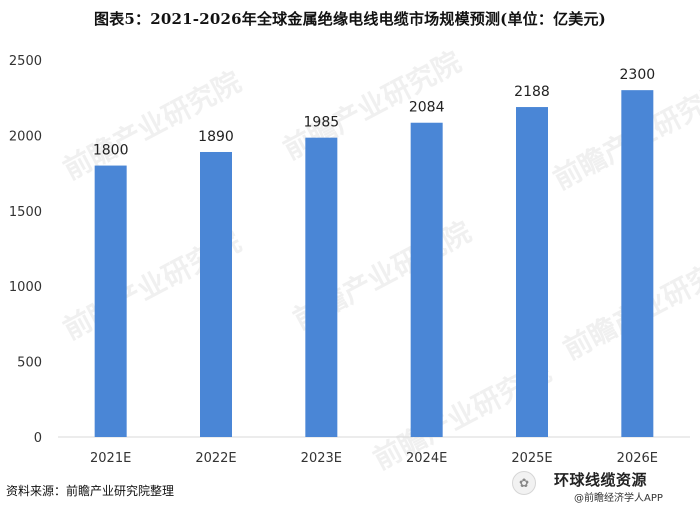 The width and height of the screenshot is (700, 510). I want to click on y-tick-label: 1000, so click(25, 287).